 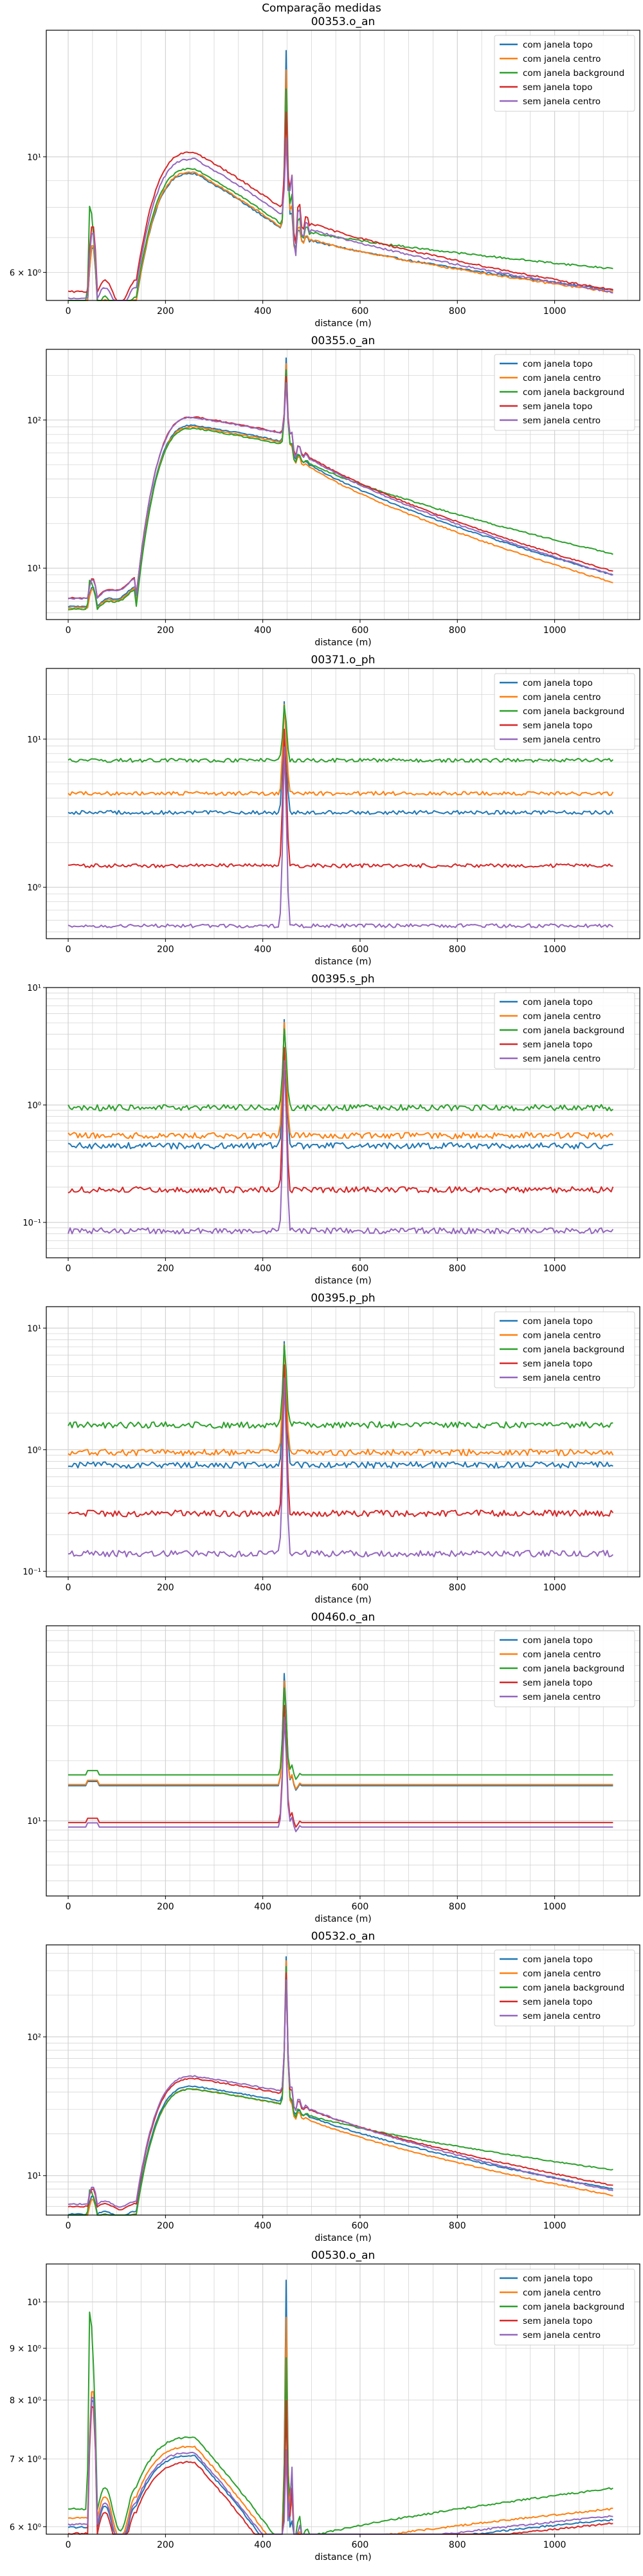 I want to click on y-tick-label: 9 × 10⁰, so click(x=25, y=2349).